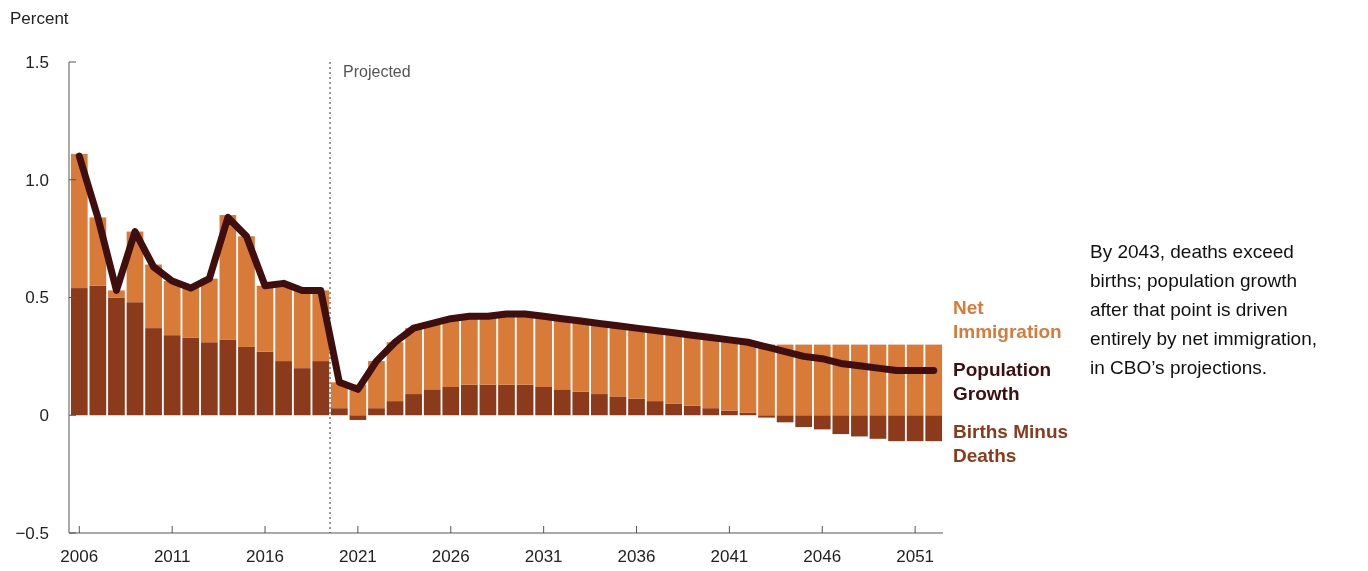 The image size is (1368, 571). I want to click on y-tick-label: 0, so click(44, 416).